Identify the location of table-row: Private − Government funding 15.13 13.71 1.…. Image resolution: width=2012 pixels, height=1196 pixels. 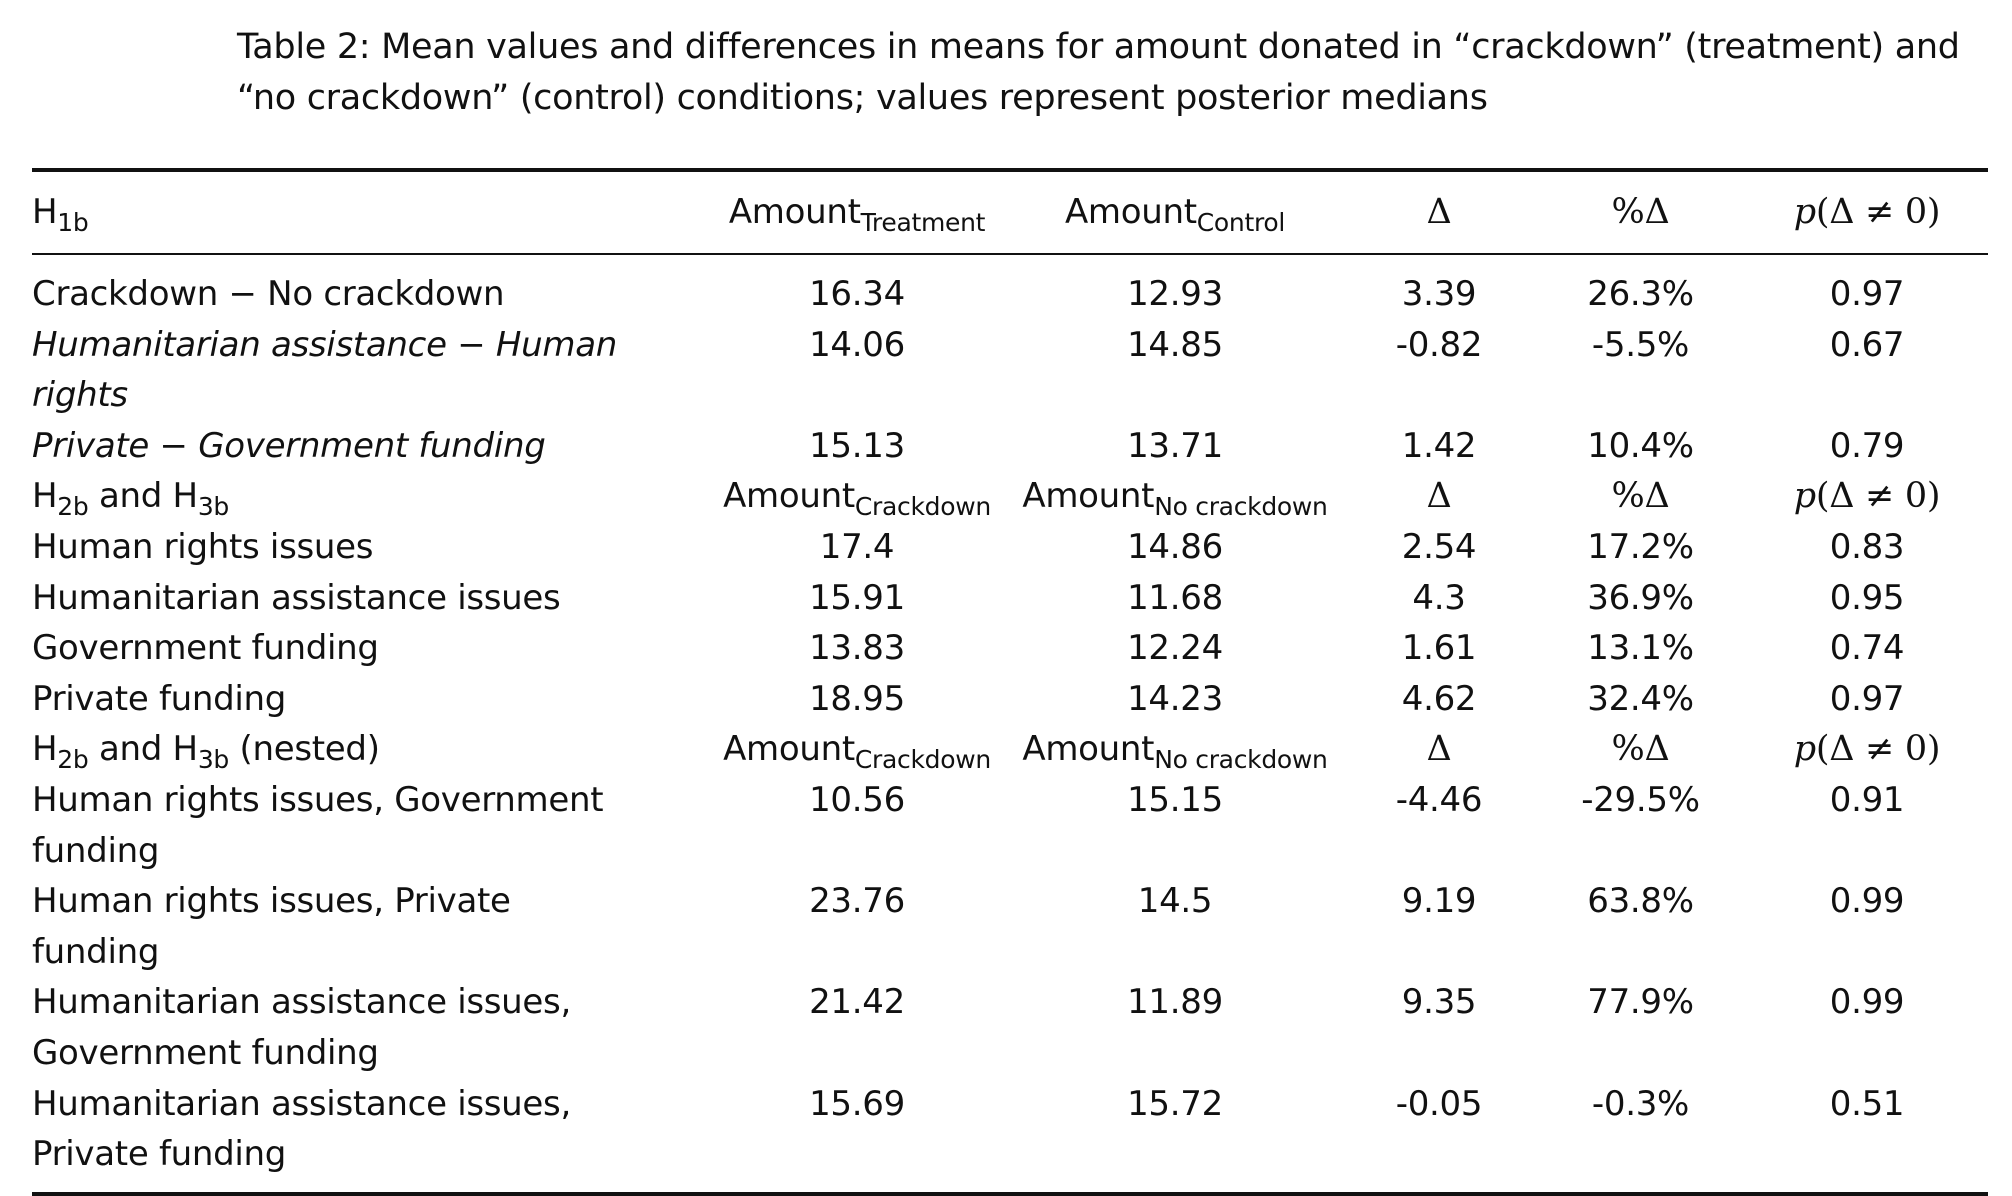
(1010, 446).